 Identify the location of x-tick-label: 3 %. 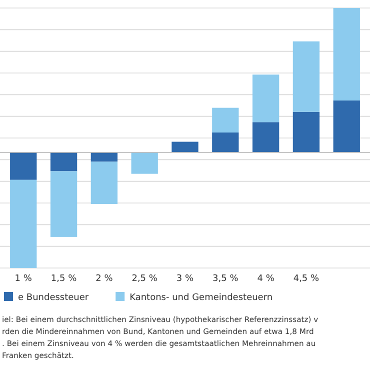
(185, 279).